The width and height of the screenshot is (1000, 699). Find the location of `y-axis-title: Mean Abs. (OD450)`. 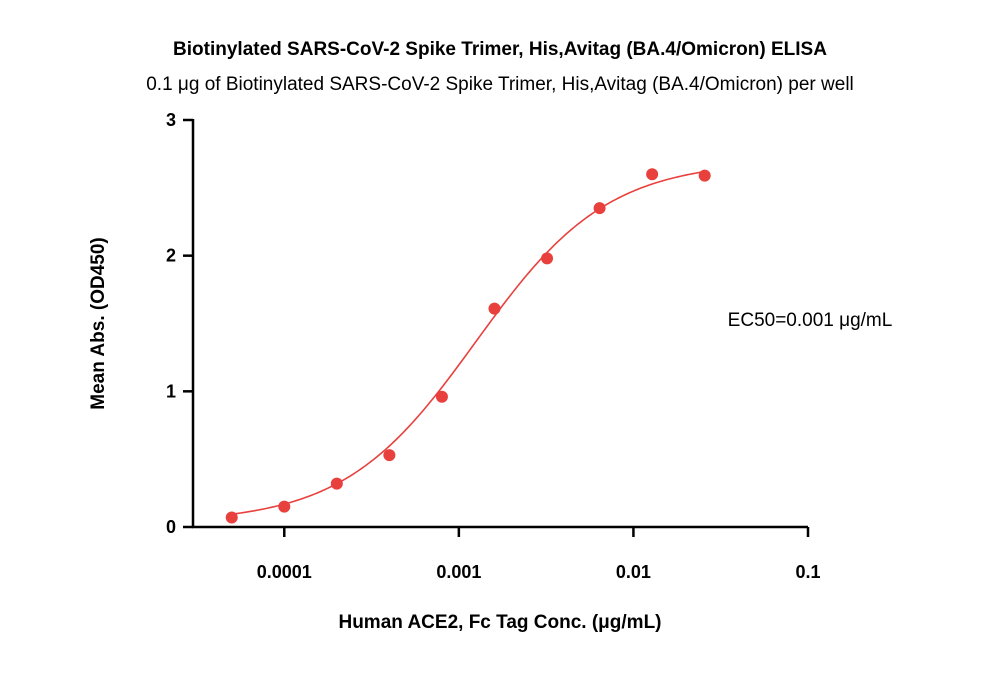

y-axis-title: Mean Abs. (OD450) is located at coordinates (98, 323).